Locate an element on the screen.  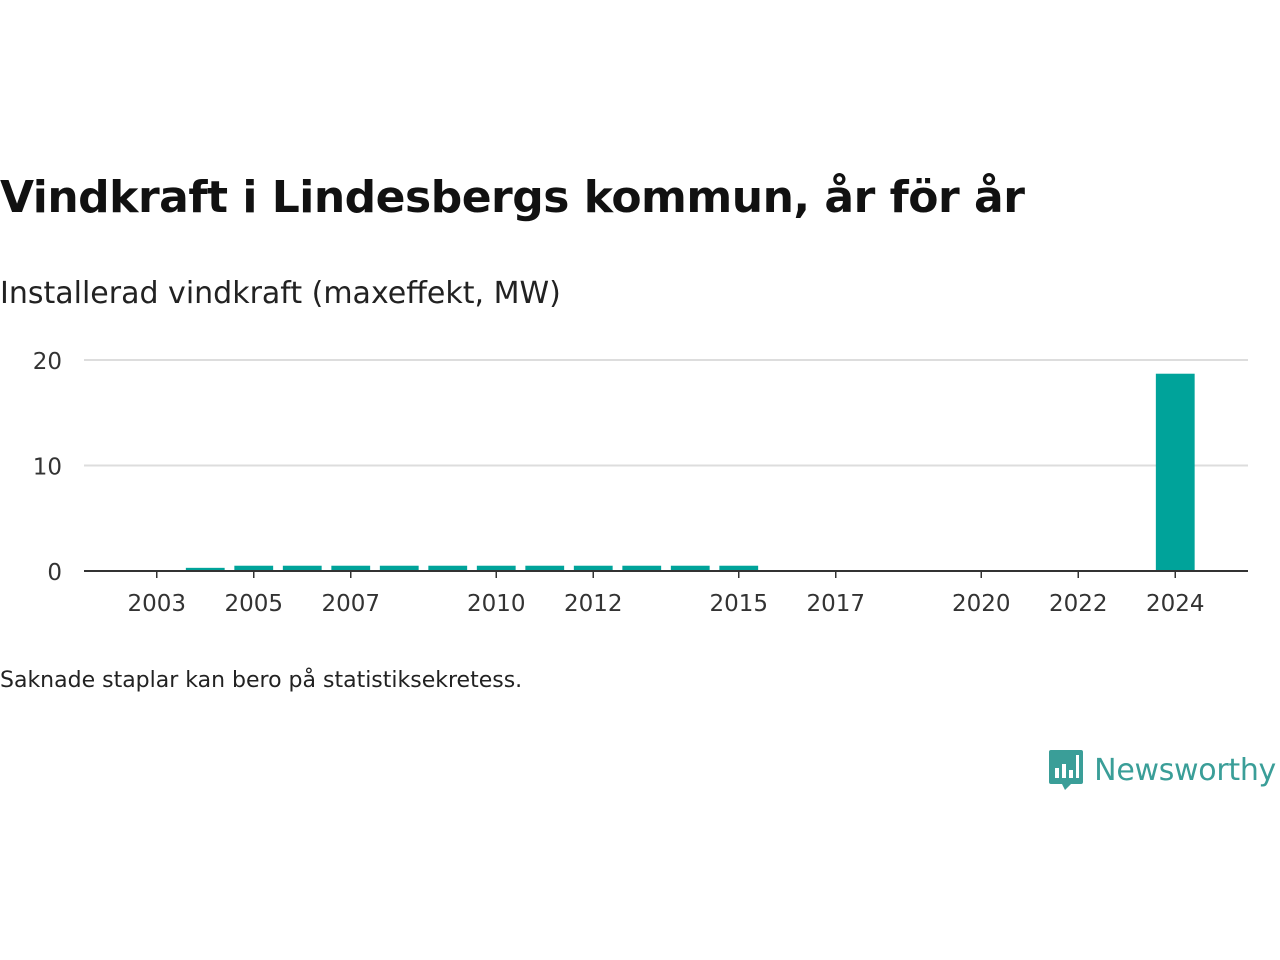
x-tick-label: 2017 is located at coordinates (835, 604).